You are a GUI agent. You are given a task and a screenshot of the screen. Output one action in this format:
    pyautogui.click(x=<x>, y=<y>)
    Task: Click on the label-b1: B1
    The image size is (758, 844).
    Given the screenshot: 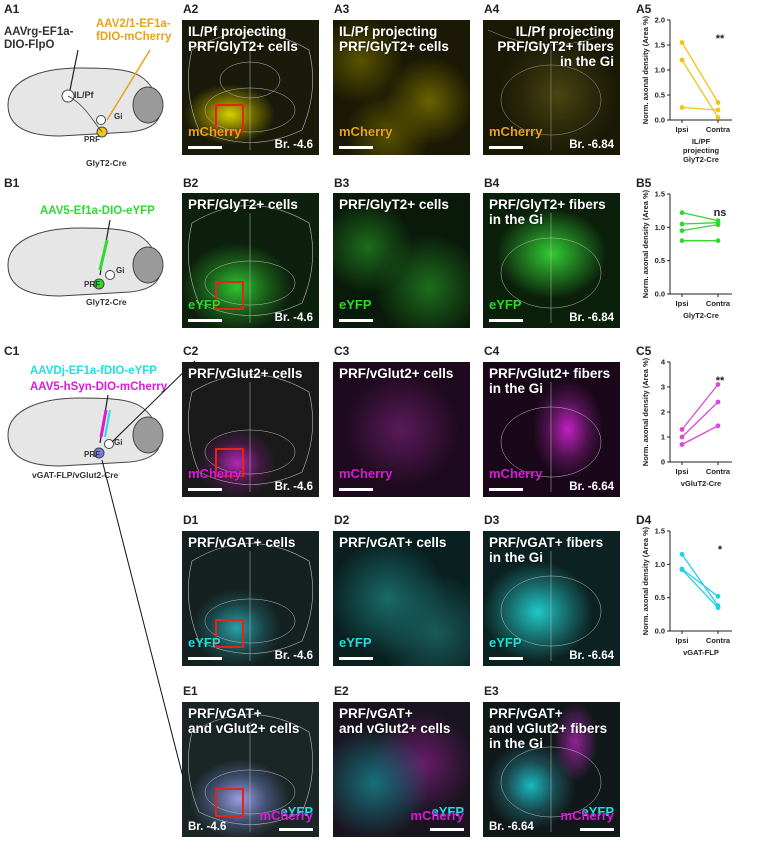 What is the action you would take?
    pyautogui.click(x=12, y=183)
    